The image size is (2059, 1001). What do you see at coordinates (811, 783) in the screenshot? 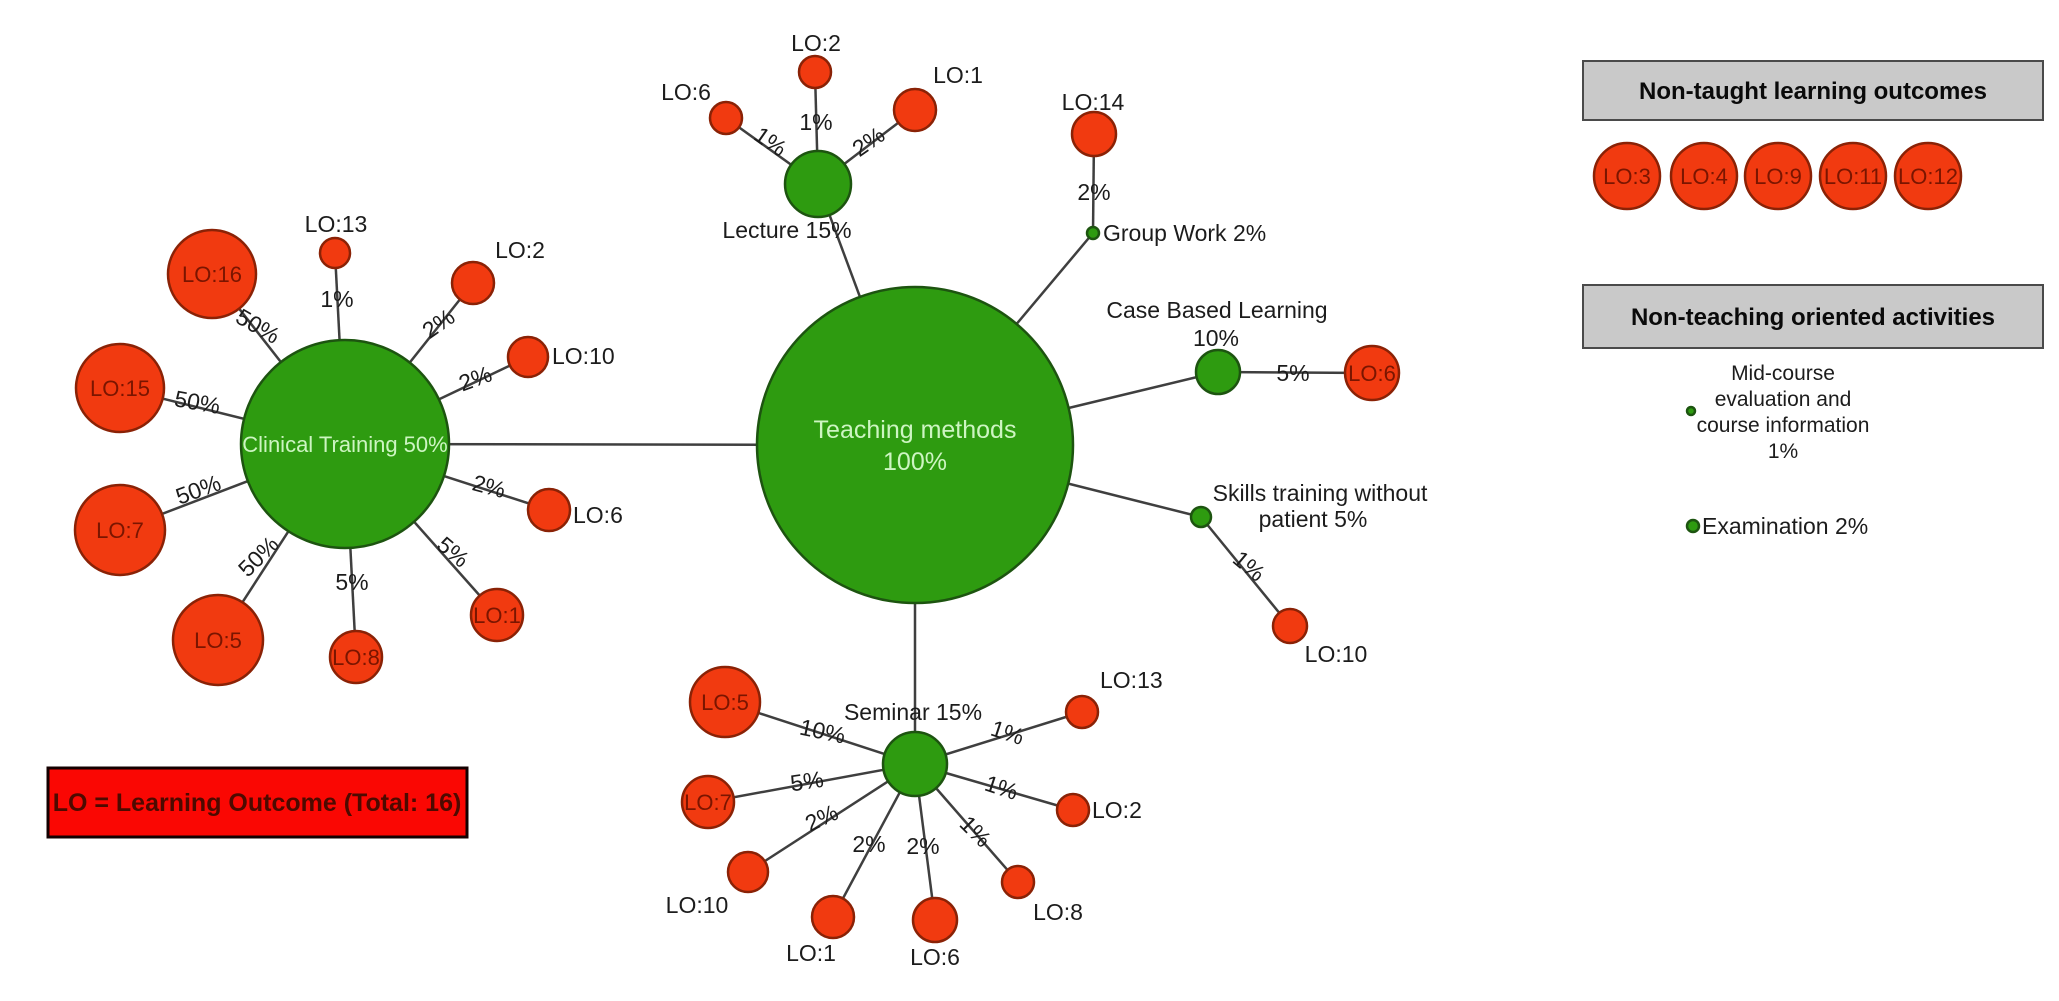
I see `edge-seminar-lo7` at bounding box center [811, 783].